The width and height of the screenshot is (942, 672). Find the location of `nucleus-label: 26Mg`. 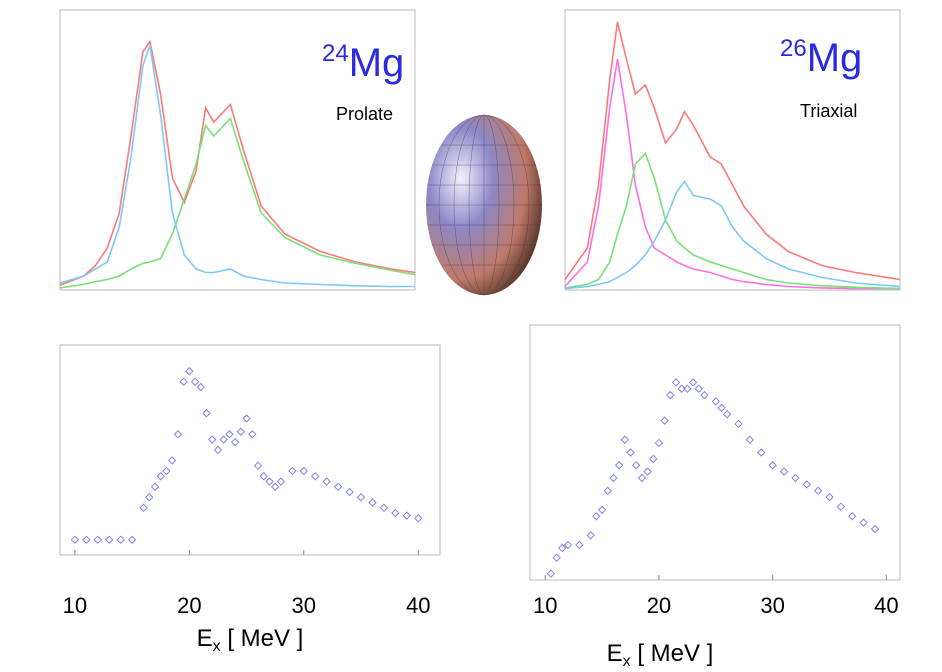

nucleus-label: 26Mg is located at coordinates (821, 57).